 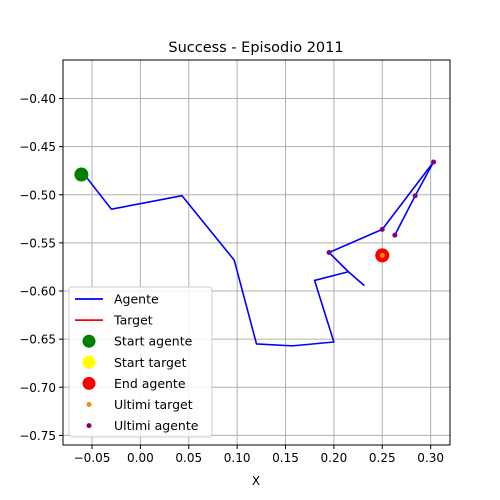 I want to click on legend-handle-start-target, so click(x=89, y=362).